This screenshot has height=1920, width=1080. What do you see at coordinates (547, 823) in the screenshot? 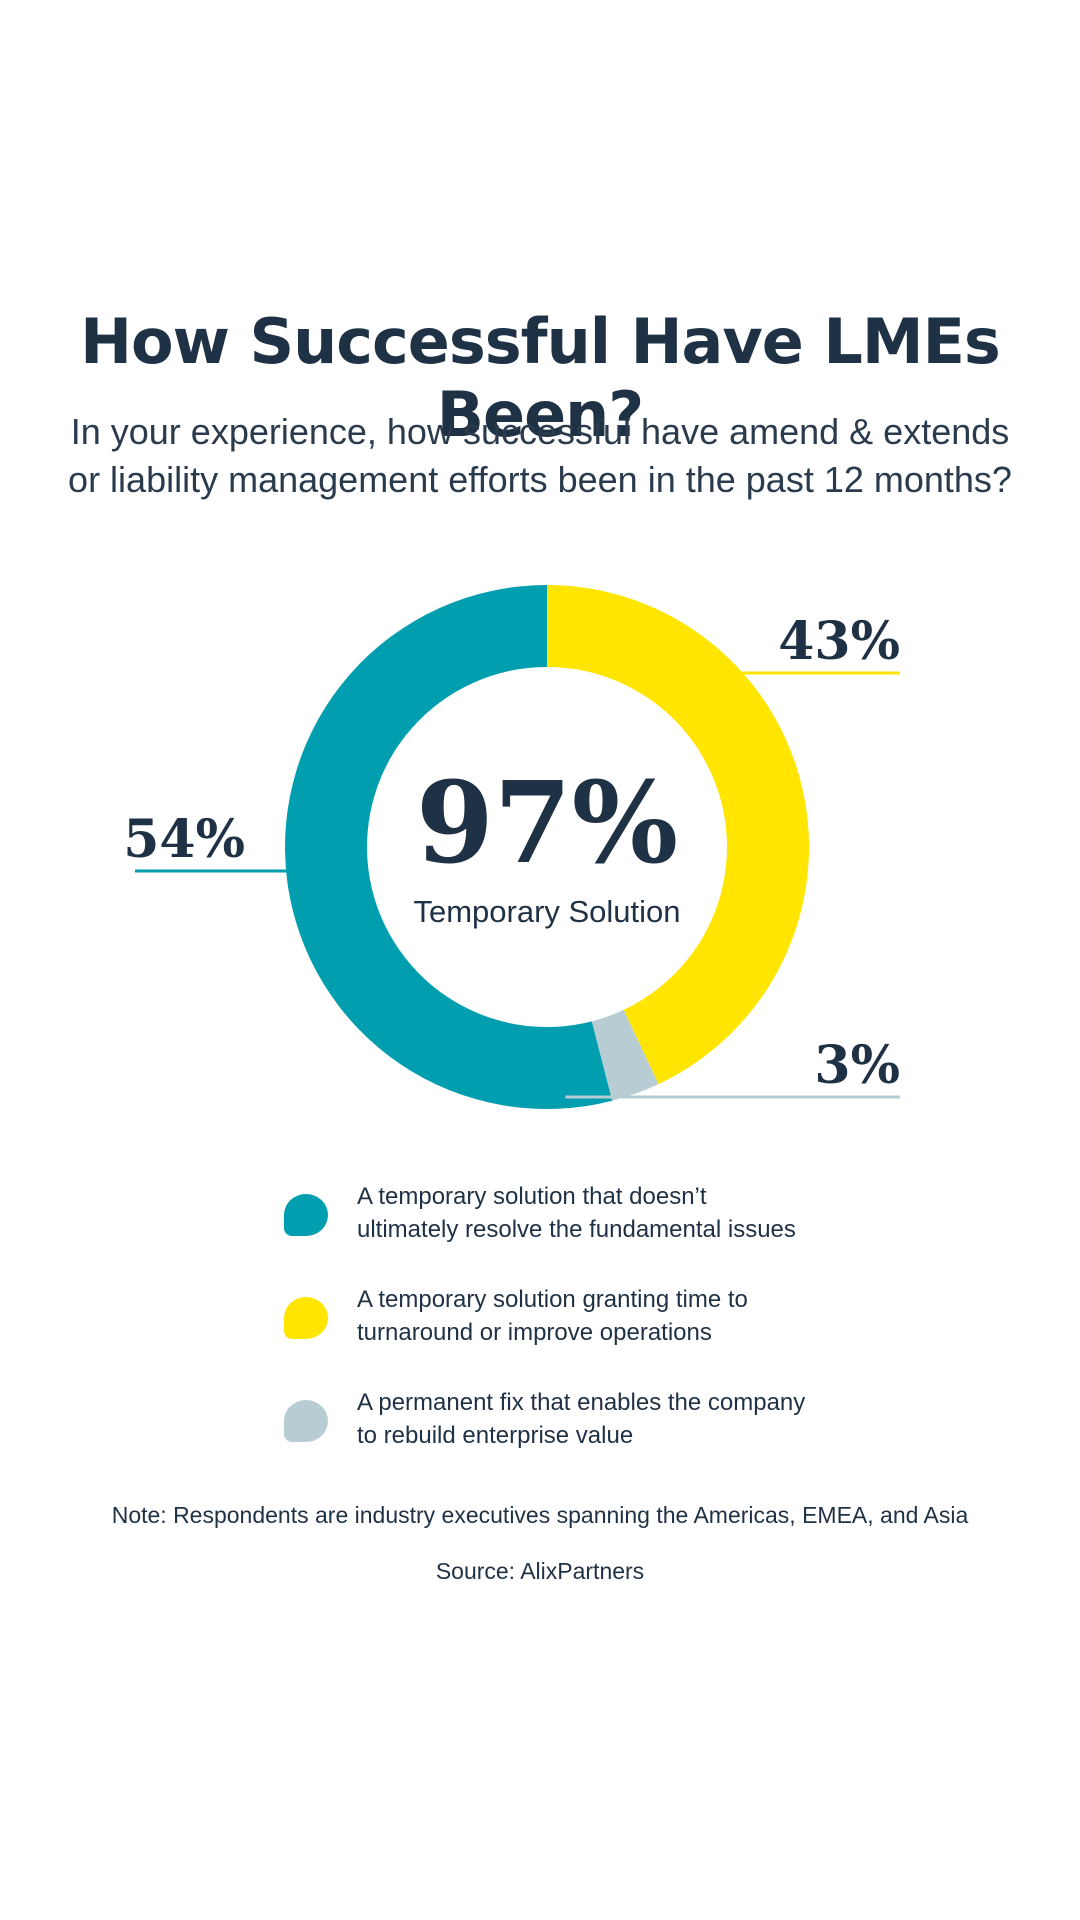
I see `center-value: 97%` at bounding box center [547, 823].